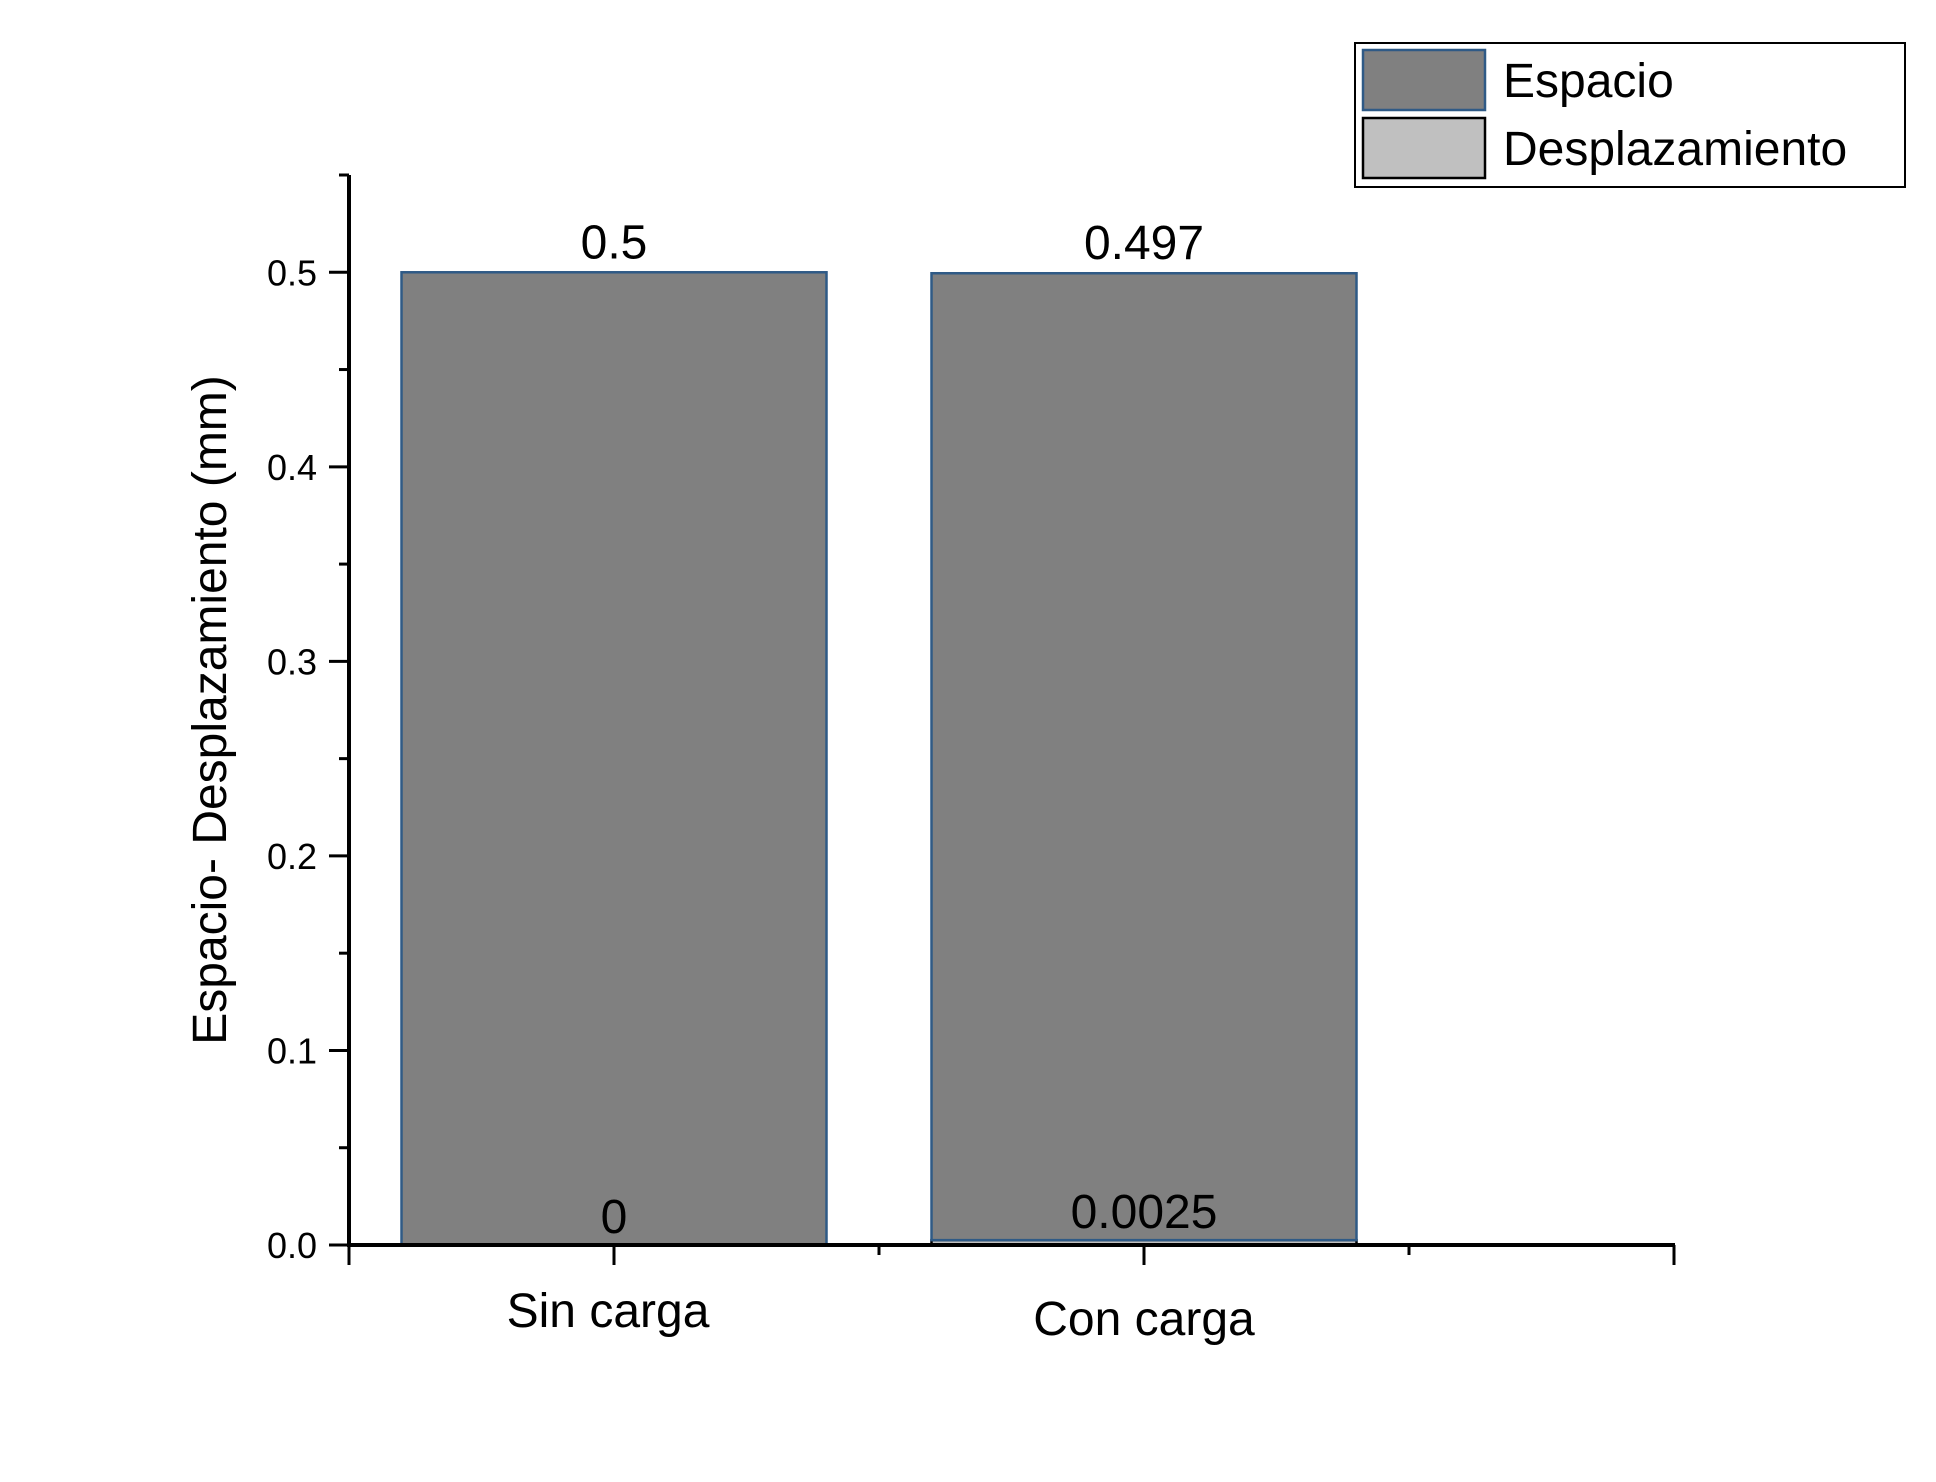  Describe the element at coordinates (1011, 1295) in the screenshot. I see `x-ticks: Sin carga Con carga` at that location.